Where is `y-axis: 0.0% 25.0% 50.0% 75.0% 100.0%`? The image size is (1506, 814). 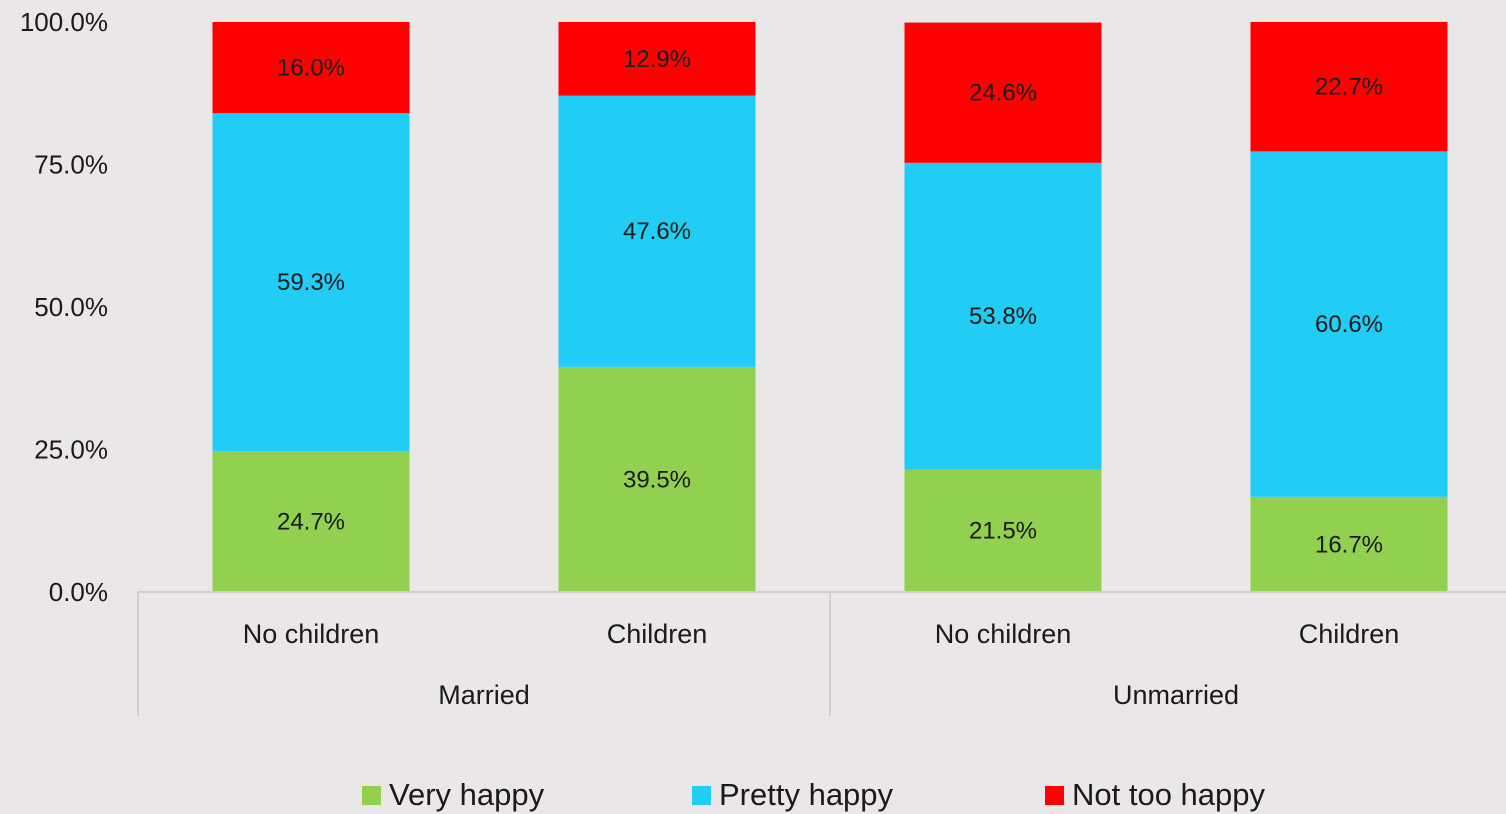 y-axis: 0.0% 25.0% 50.0% 75.0% 100.0% is located at coordinates (64, 307).